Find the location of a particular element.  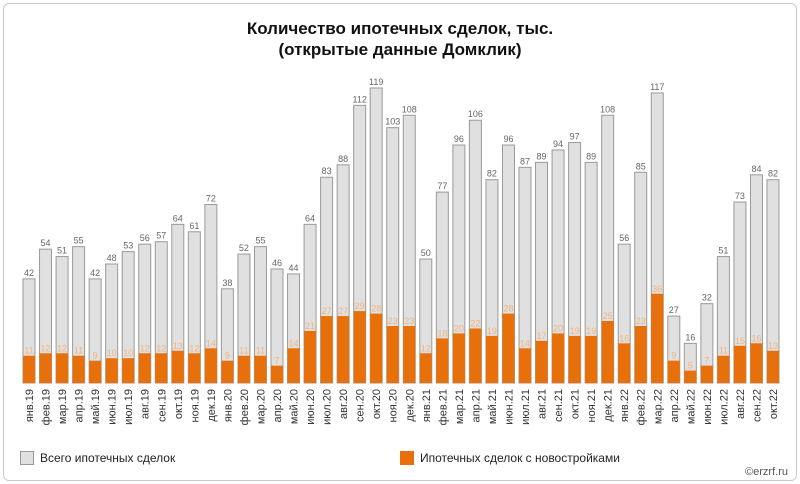

data-label-total: 48 is located at coordinates (112, 258).